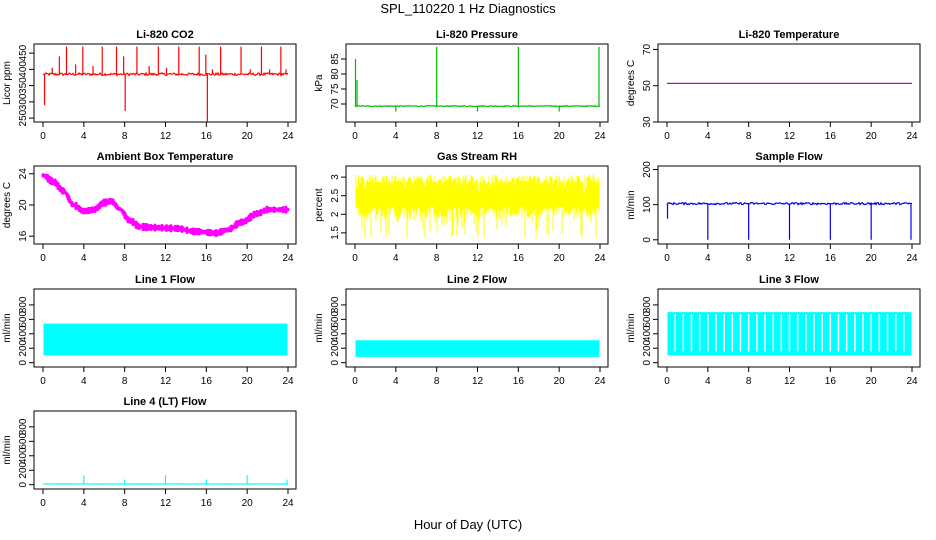  Describe the element at coordinates (23, 205) in the screenshot. I see `y-tick-label: 20` at that location.